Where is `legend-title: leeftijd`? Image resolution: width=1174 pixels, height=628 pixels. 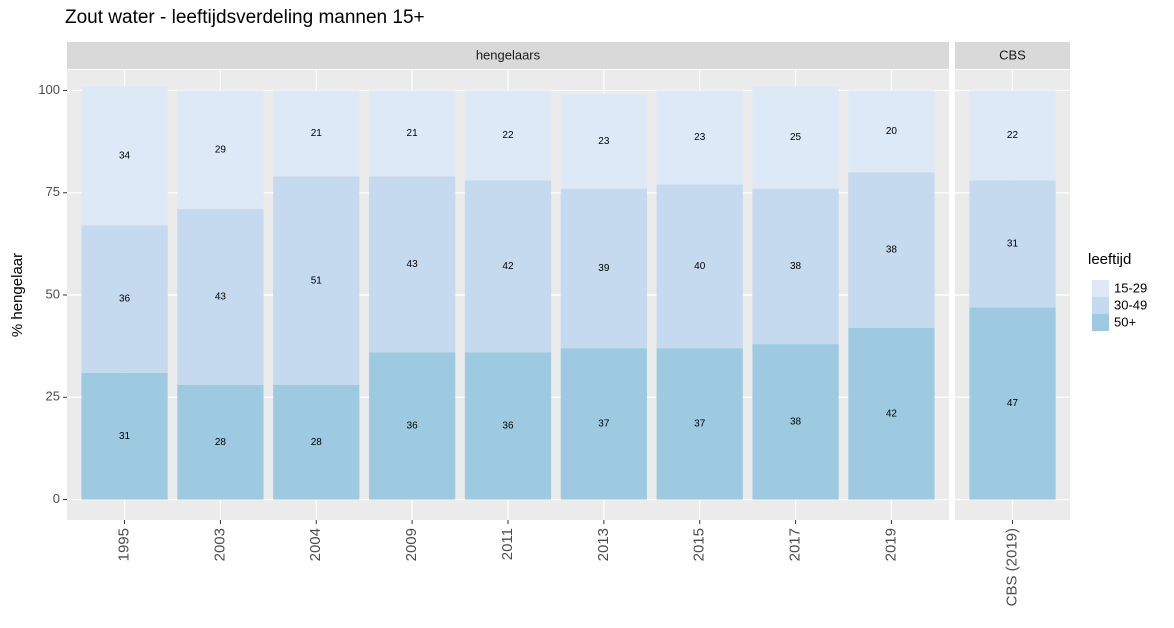
legend-title: leeftijd is located at coordinates (1109, 259).